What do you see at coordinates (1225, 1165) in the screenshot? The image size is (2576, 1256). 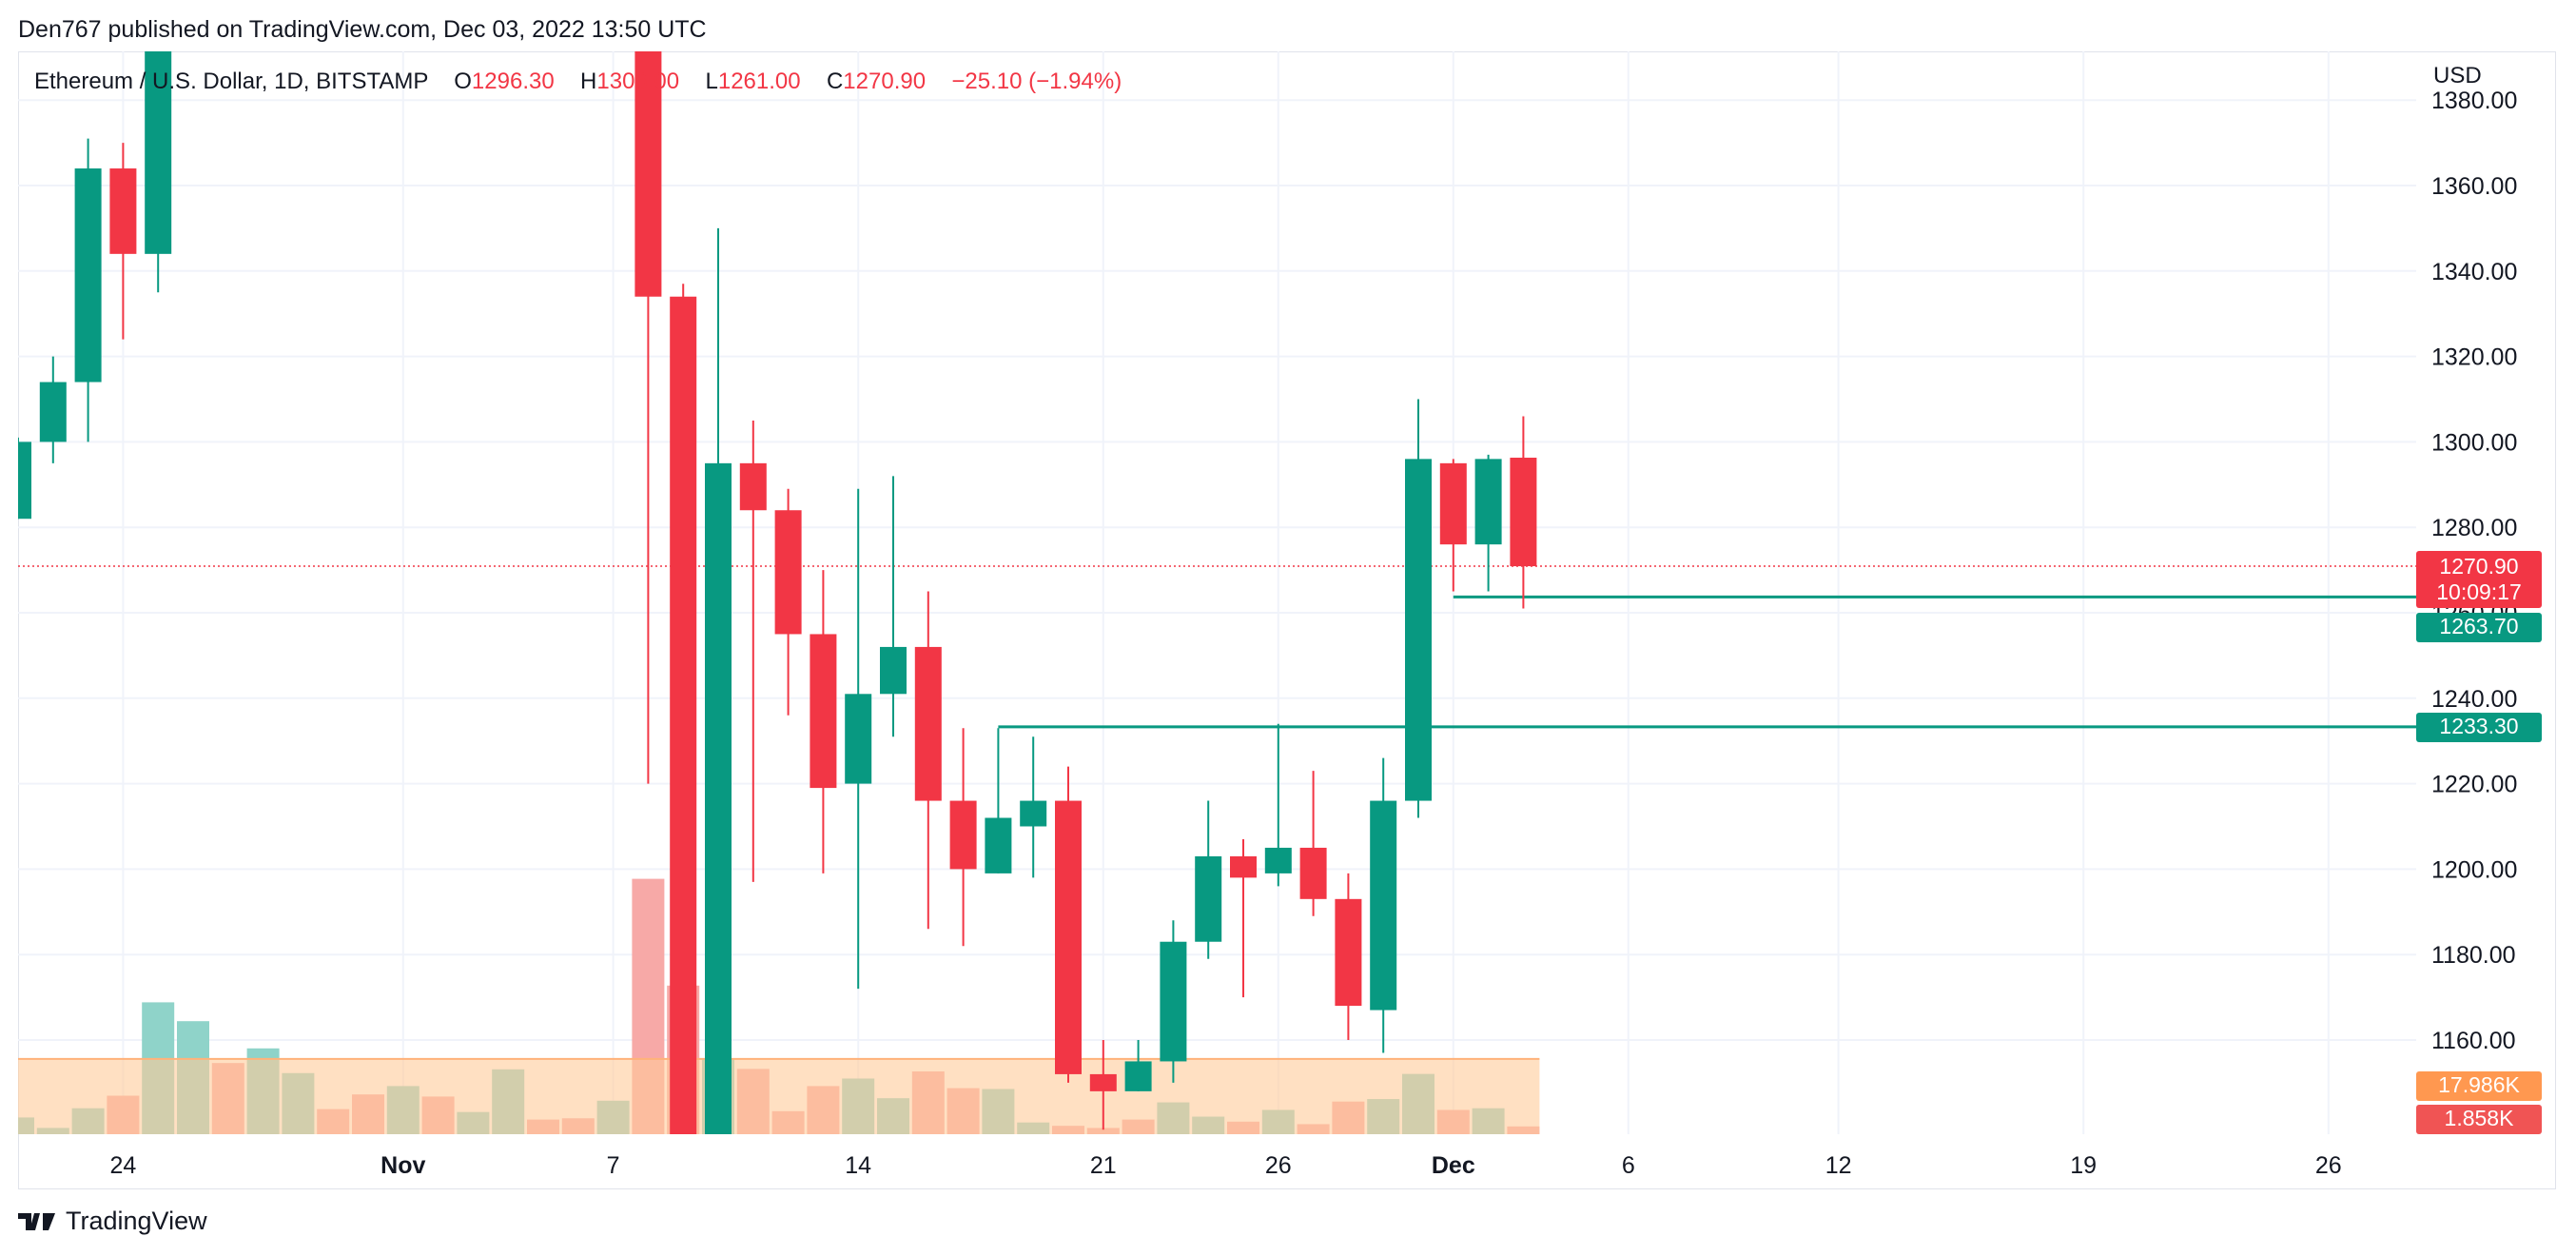 I see `time-axis: 24 Nov 7 14 21 26 Dec 6 12 19 26` at bounding box center [1225, 1165].